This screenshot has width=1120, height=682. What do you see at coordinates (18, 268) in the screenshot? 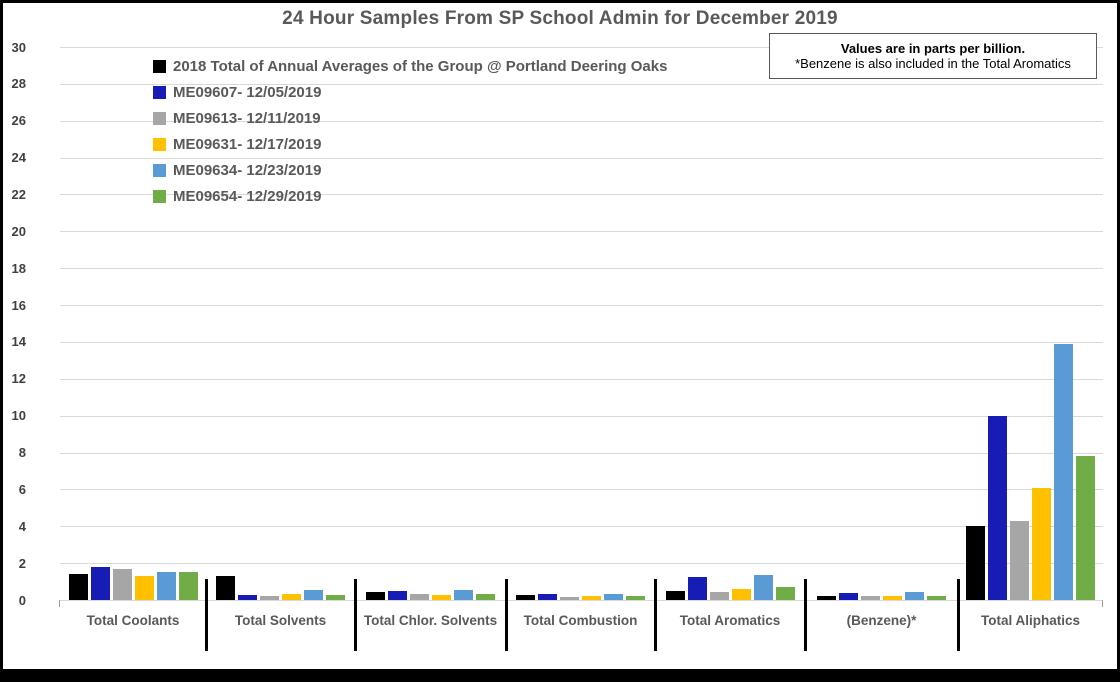
I see `y-axis-label: 18` at bounding box center [18, 268].